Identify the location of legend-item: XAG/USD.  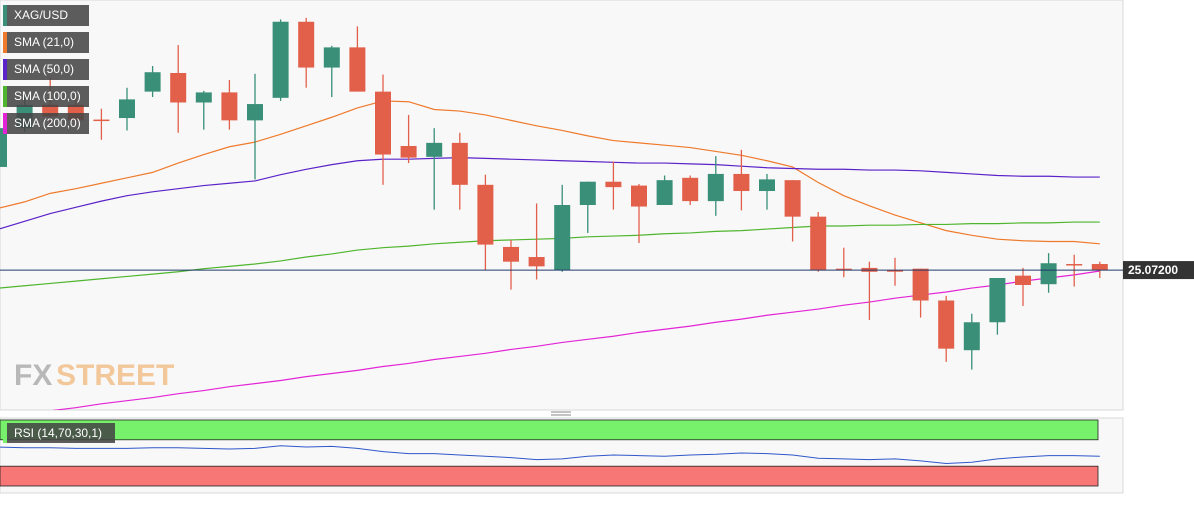
(46, 15).